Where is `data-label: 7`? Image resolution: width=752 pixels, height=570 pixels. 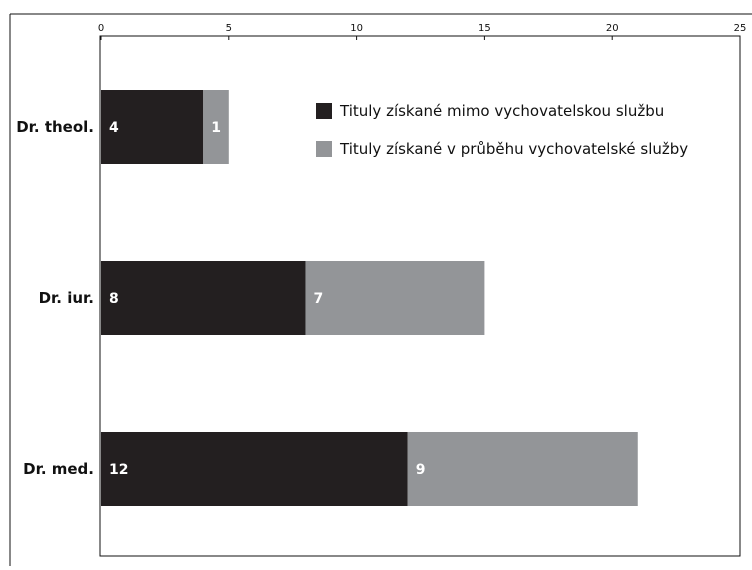 data-label: 7 is located at coordinates (318, 299).